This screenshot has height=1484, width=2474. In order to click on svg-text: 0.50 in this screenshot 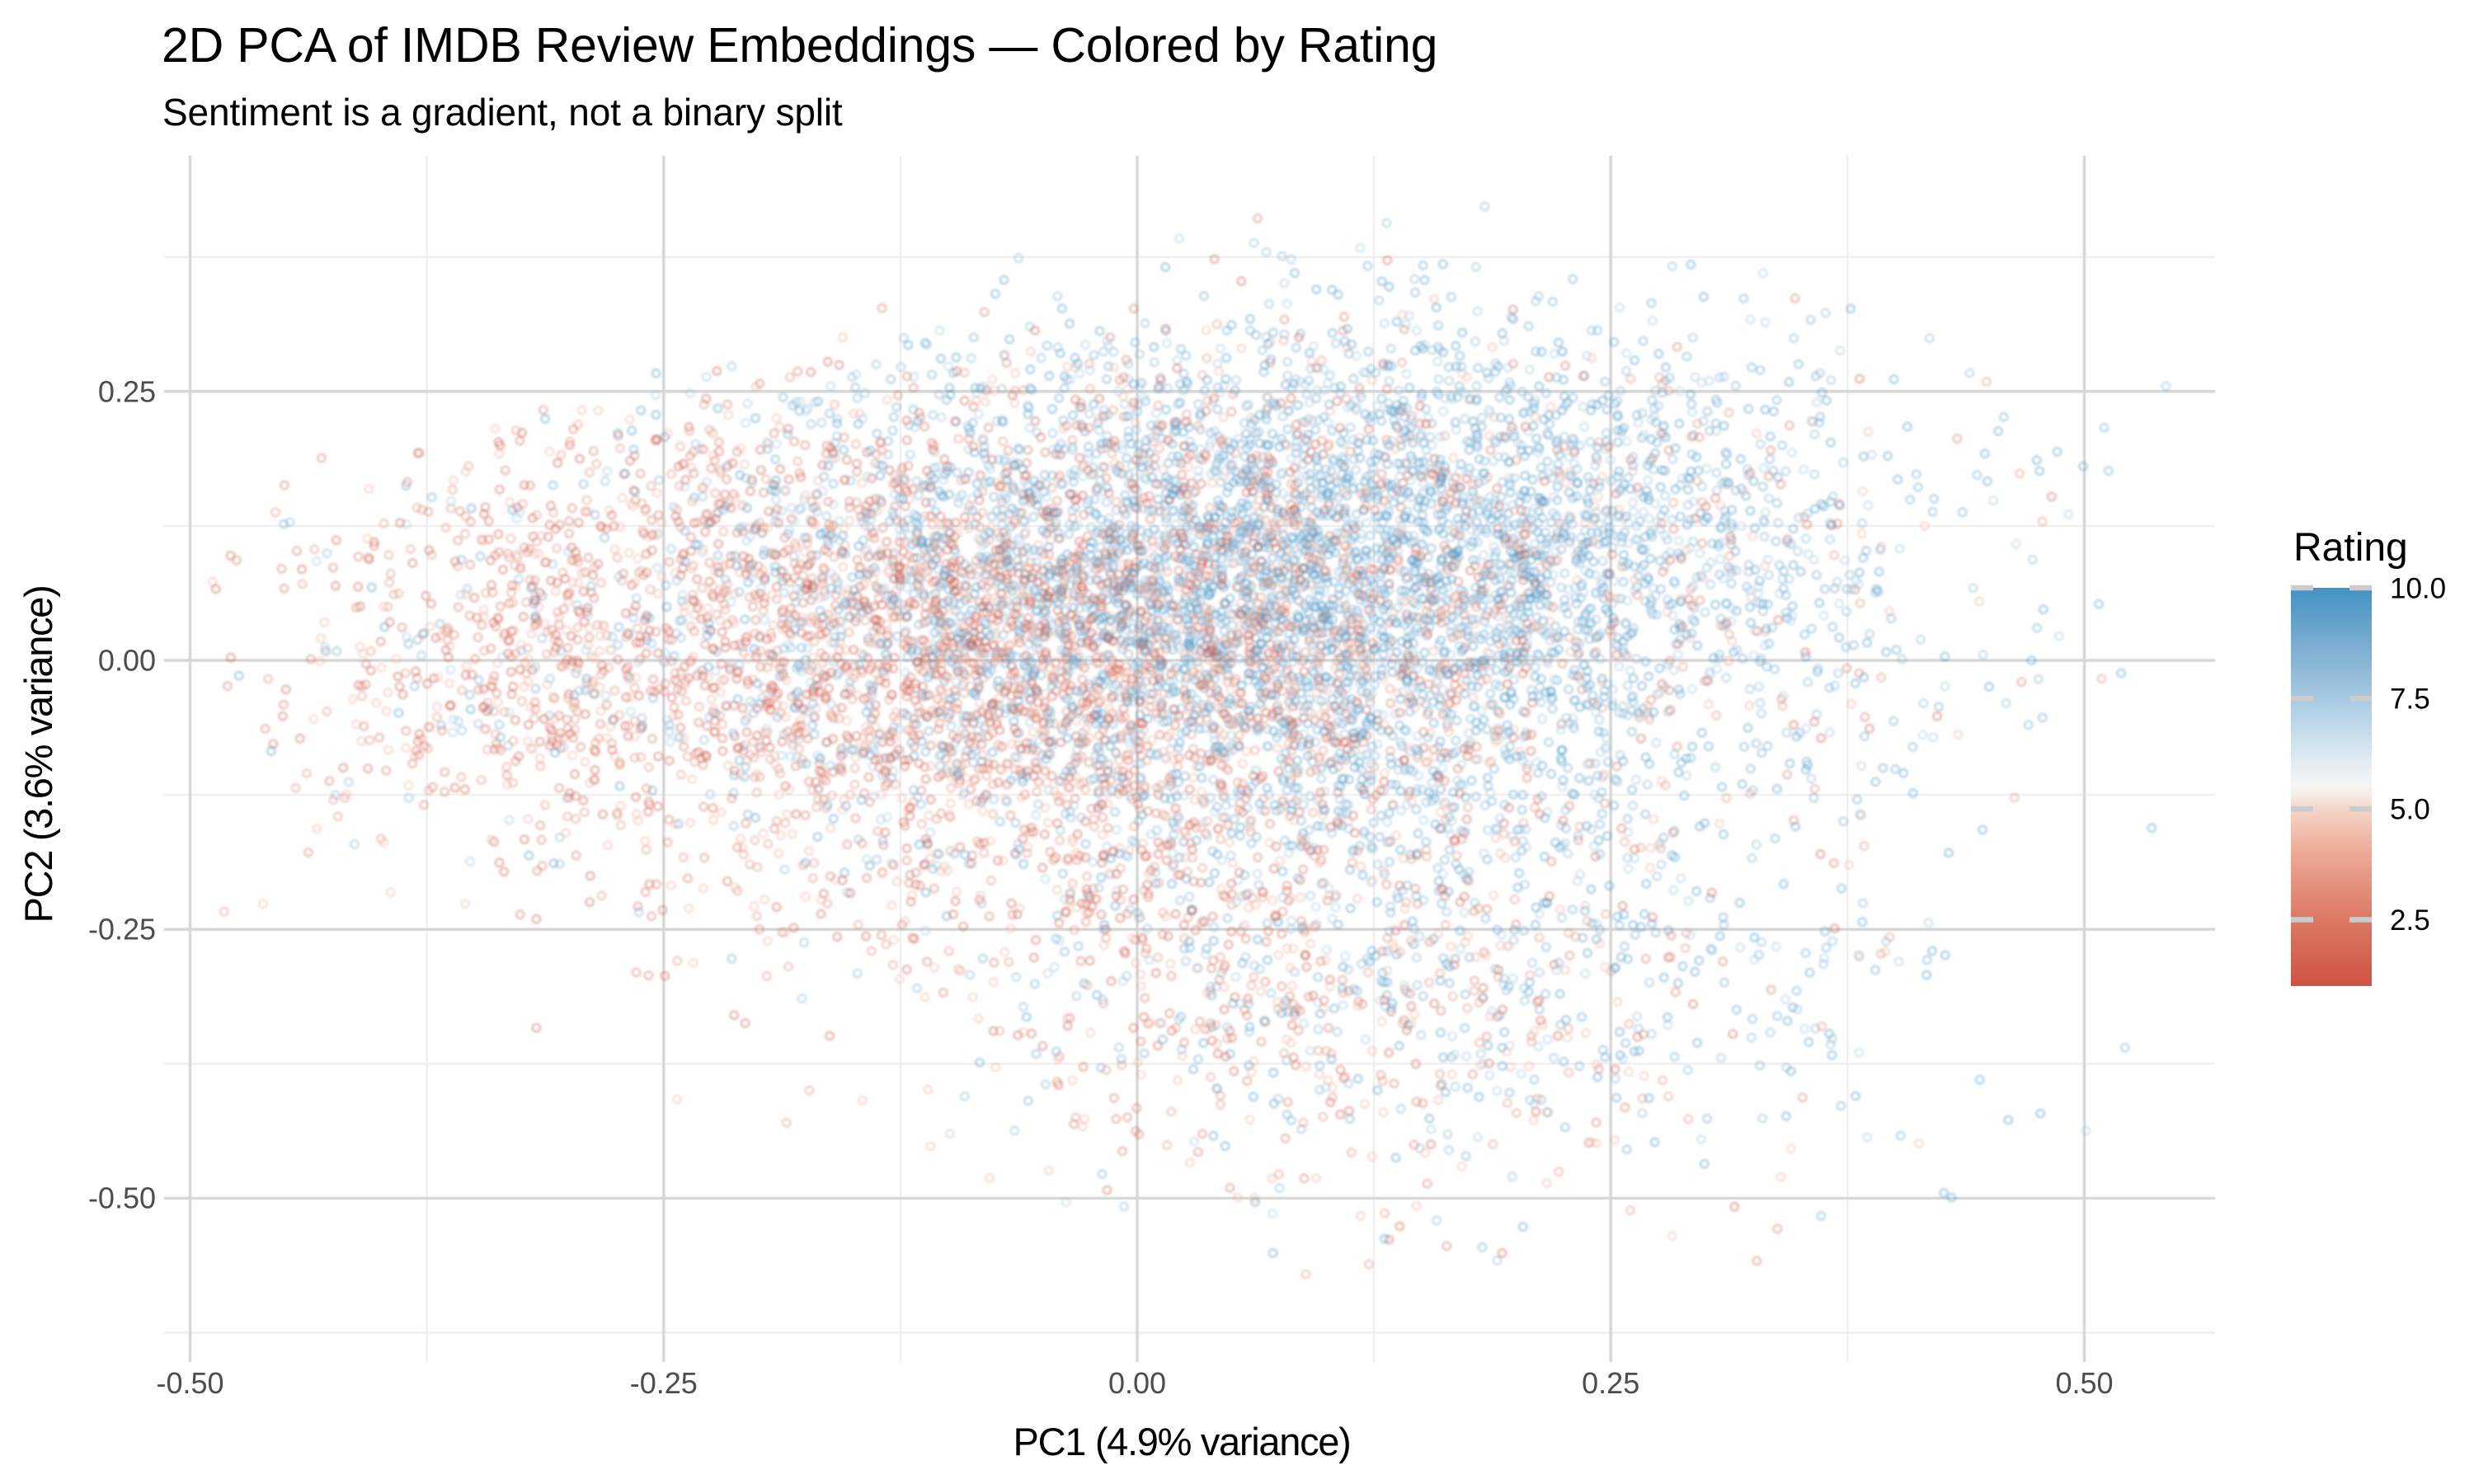, I will do `click(2084, 1383)`.